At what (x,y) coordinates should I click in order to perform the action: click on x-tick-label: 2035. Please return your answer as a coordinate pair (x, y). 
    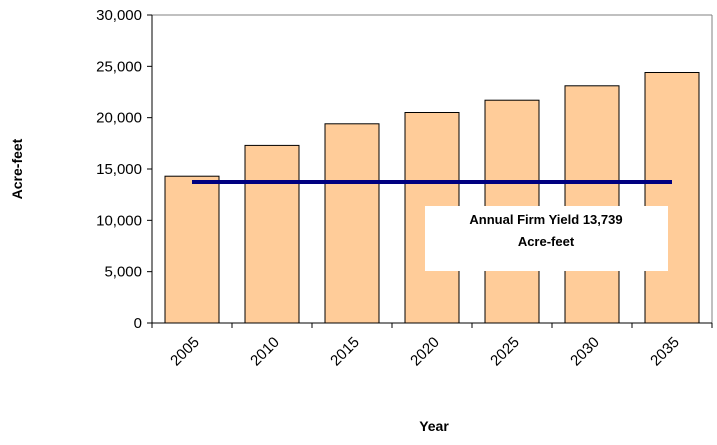
    Looking at the image, I should click on (665, 352).